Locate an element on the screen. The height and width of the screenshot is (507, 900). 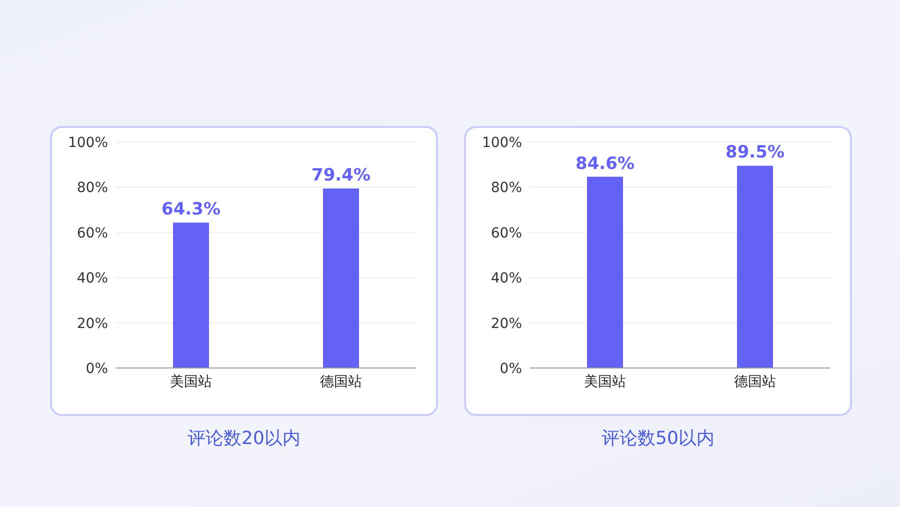
text: 评论数50以内 is located at coordinates (658, 438).